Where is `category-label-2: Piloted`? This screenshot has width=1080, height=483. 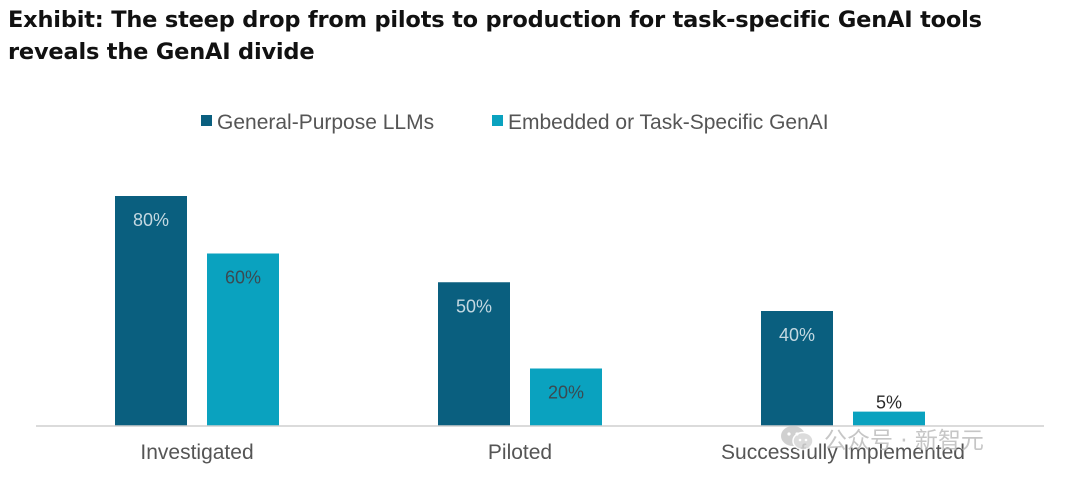 category-label-2: Piloted is located at coordinates (520, 452).